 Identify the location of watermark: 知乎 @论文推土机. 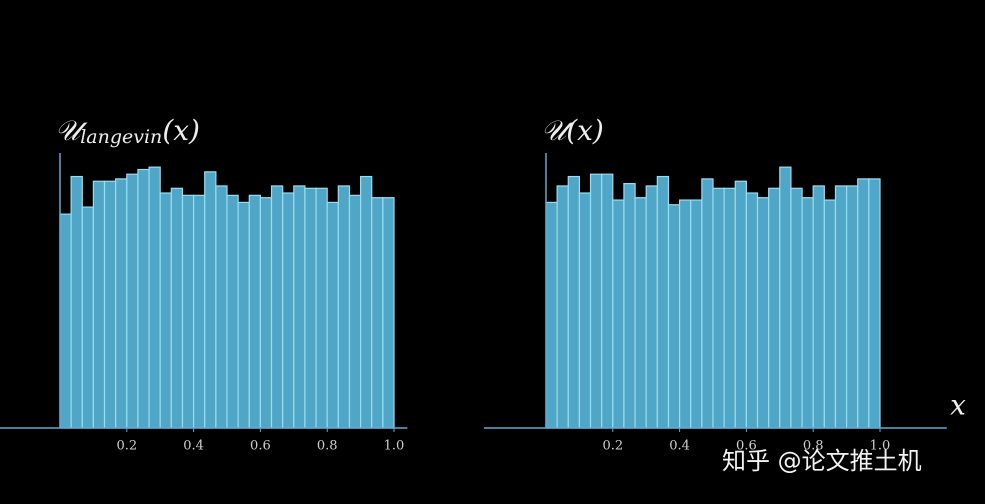
(822, 461).